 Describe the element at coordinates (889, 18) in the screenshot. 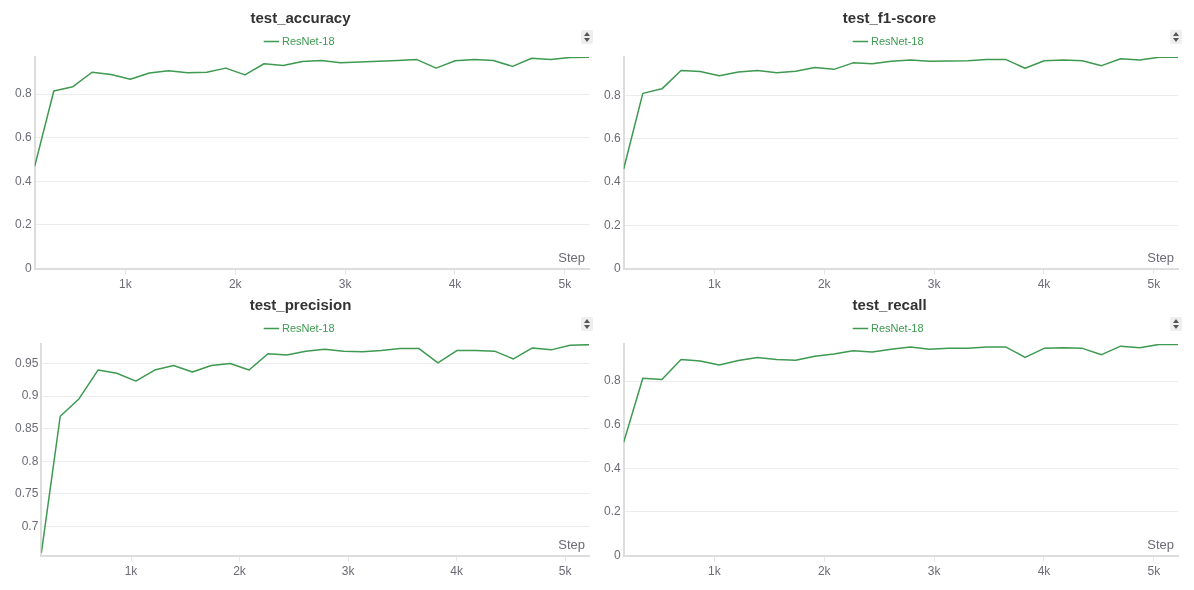

I see `chart-title: test_f1-score` at that location.